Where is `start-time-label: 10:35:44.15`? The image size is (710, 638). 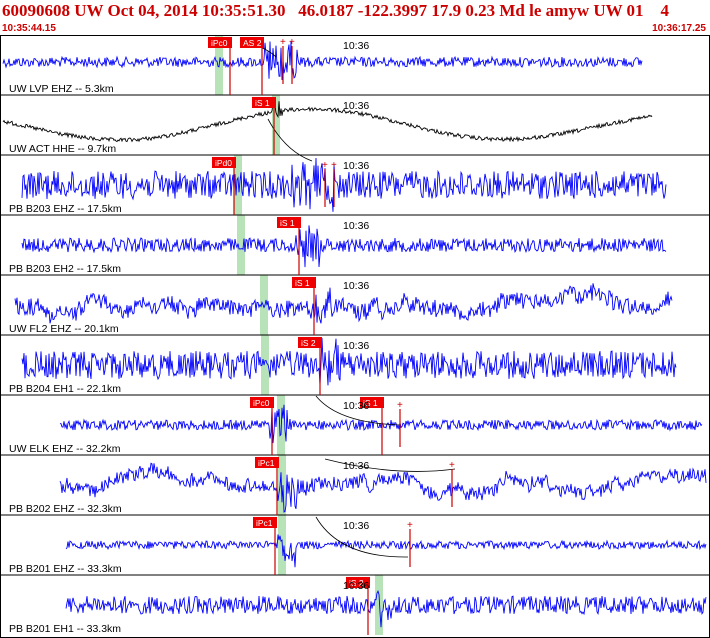 start-time-label: 10:35:44.15 is located at coordinates (29, 28).